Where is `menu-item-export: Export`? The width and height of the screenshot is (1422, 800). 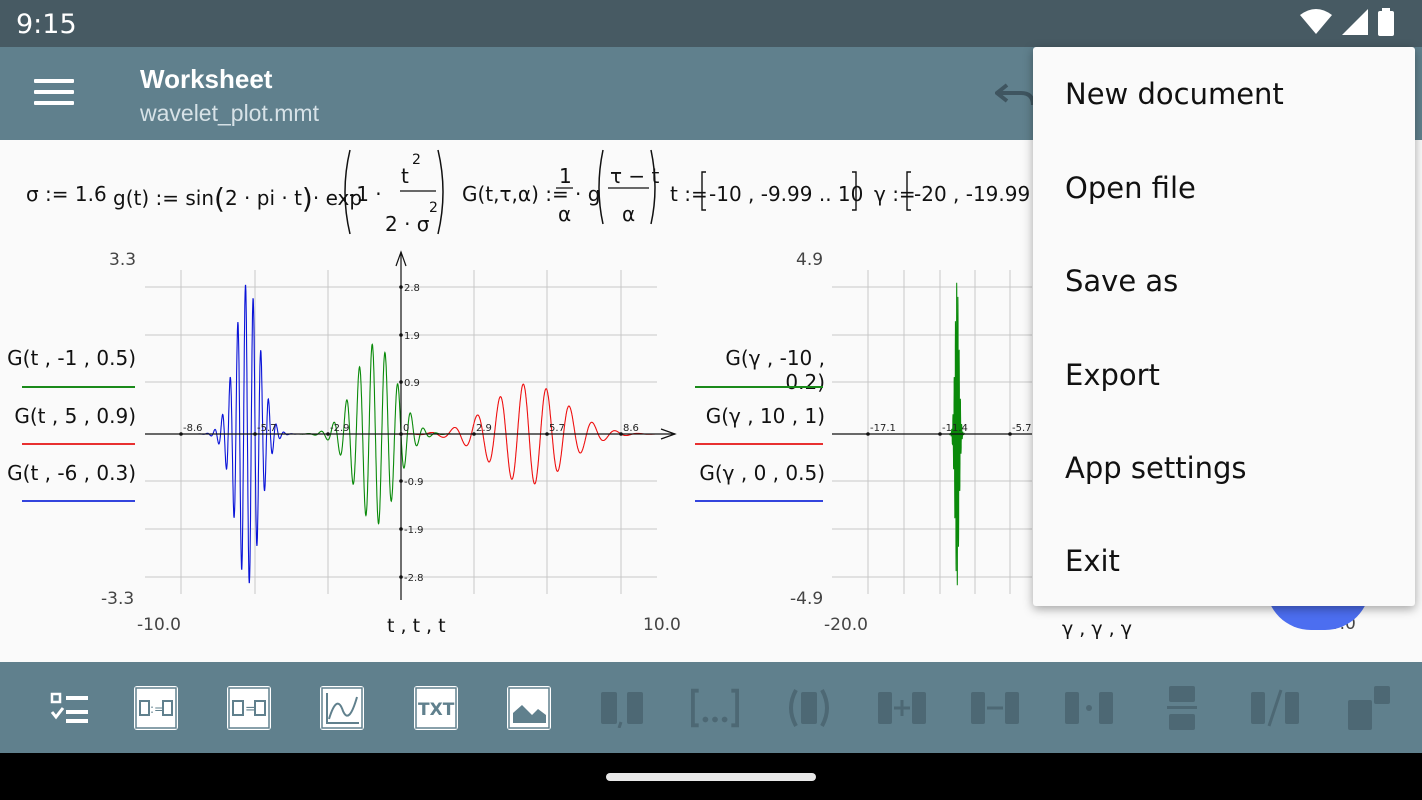 menu-item-export: Export is located at coordinates (1112, 375).